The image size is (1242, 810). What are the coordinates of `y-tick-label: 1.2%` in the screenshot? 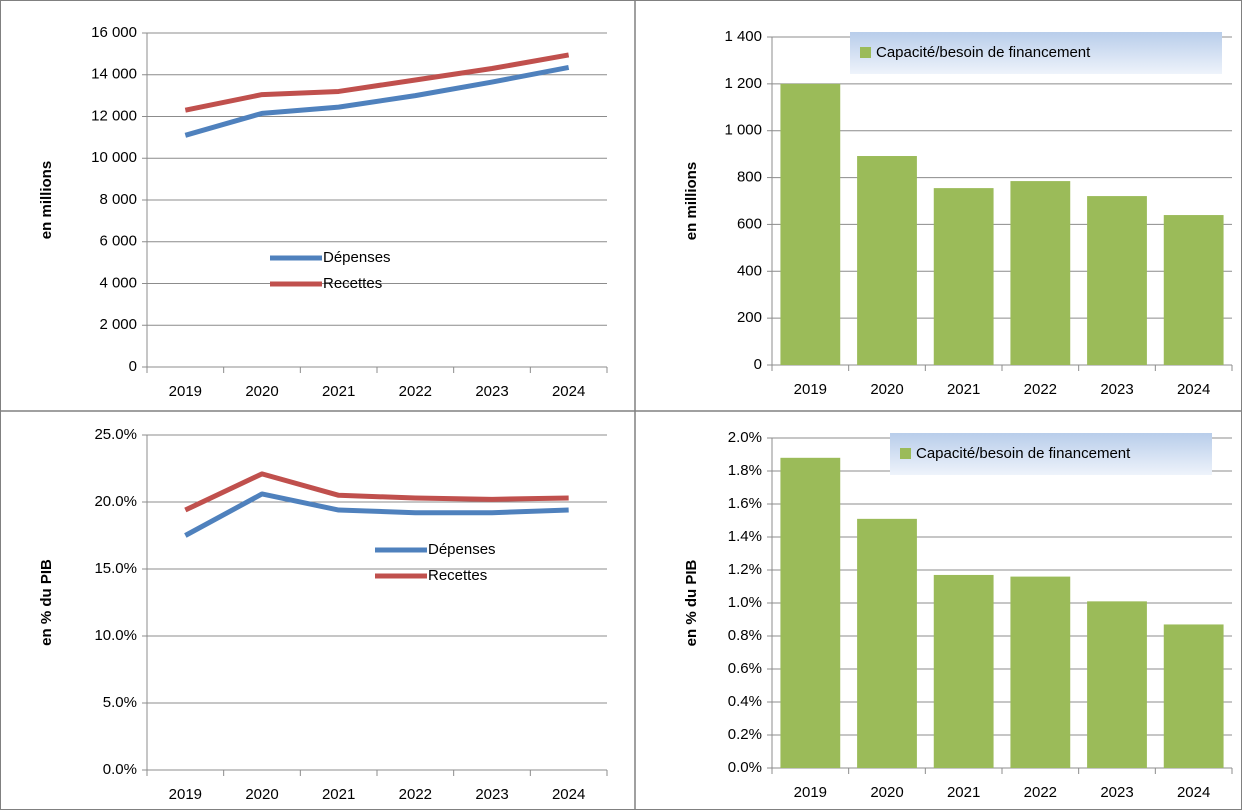 It's located at (745, 569).